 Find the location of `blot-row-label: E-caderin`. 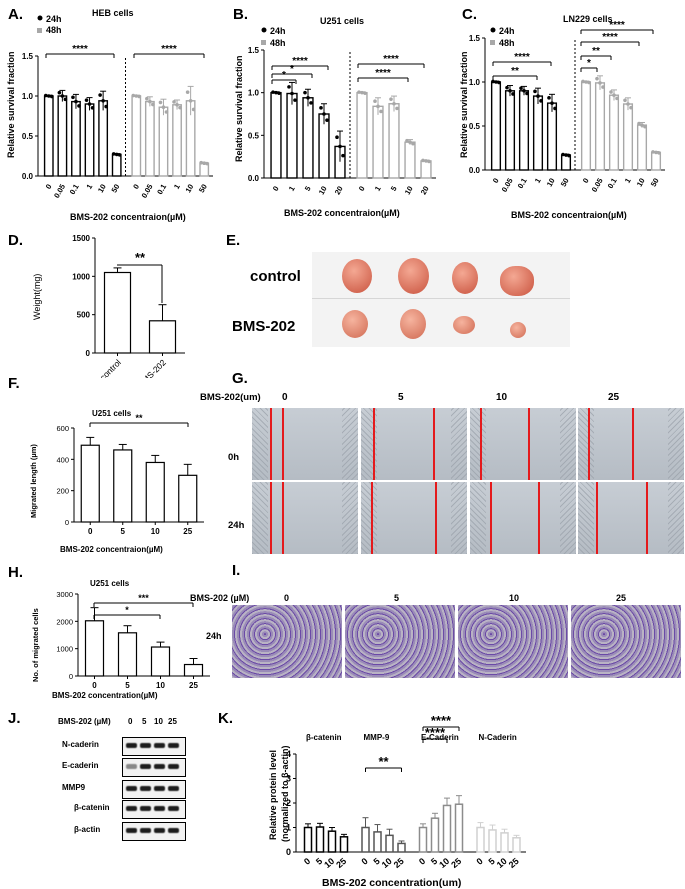

blot-row-label: E-caderin is located at coordinates (80, 765).